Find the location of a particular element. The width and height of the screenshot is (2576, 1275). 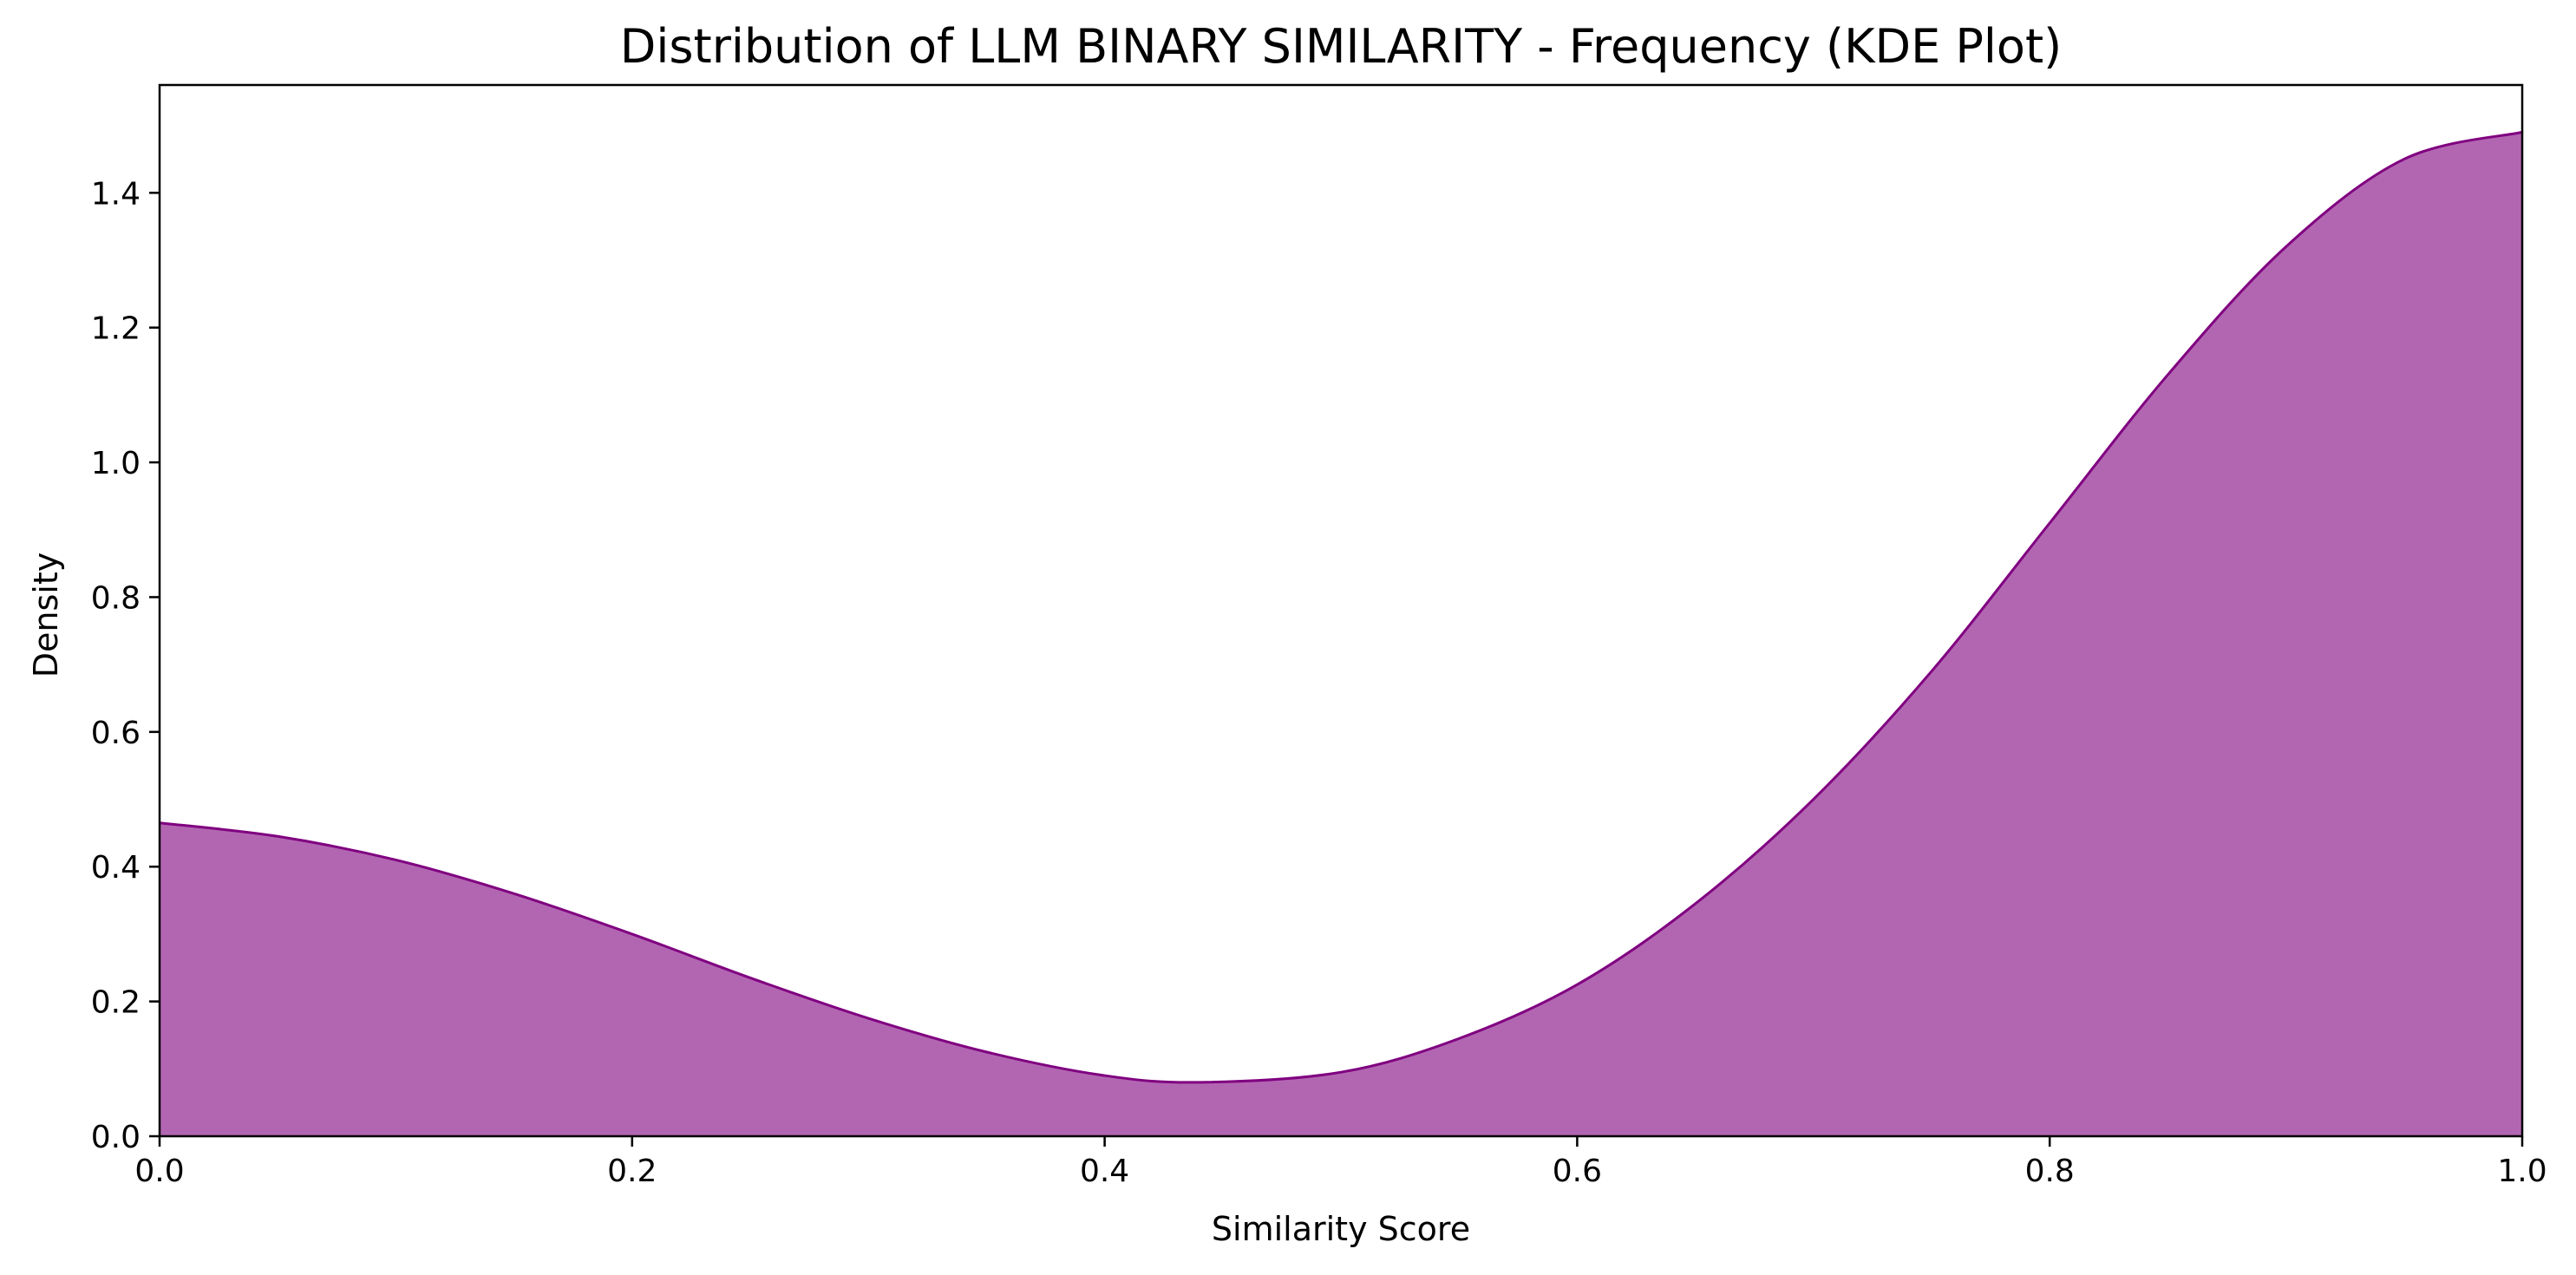

x-tick-label: 0.4 is located at coordinates (1104, 1171).